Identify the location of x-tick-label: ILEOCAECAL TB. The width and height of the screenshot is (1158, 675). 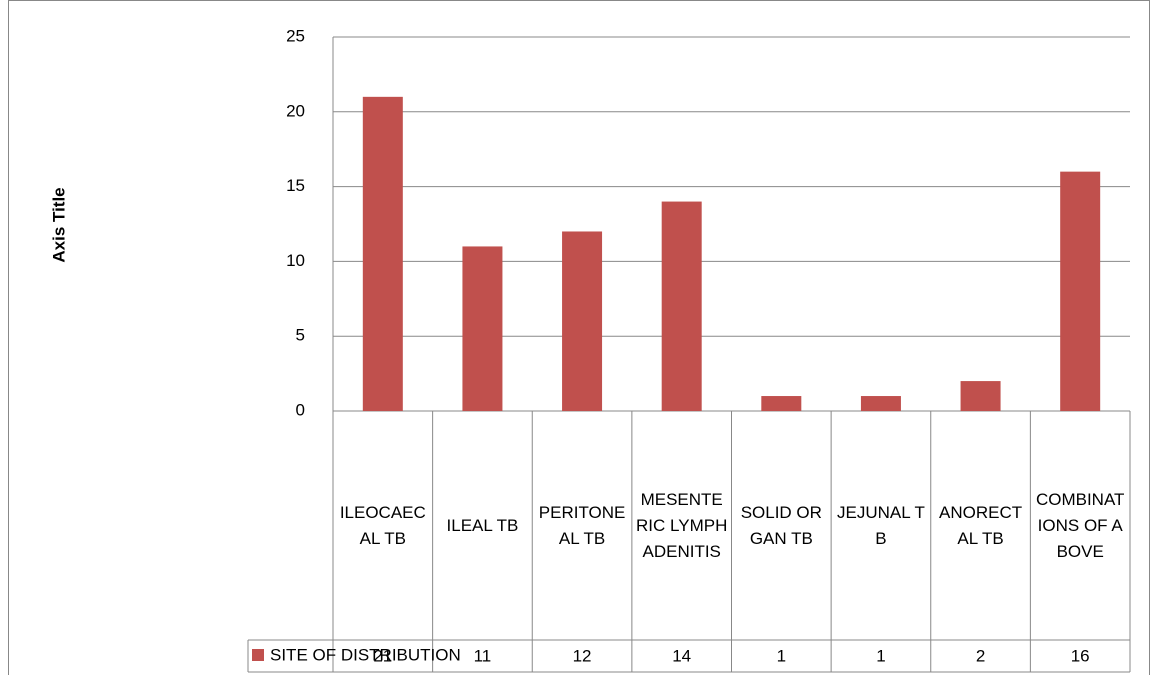
(382, 525).